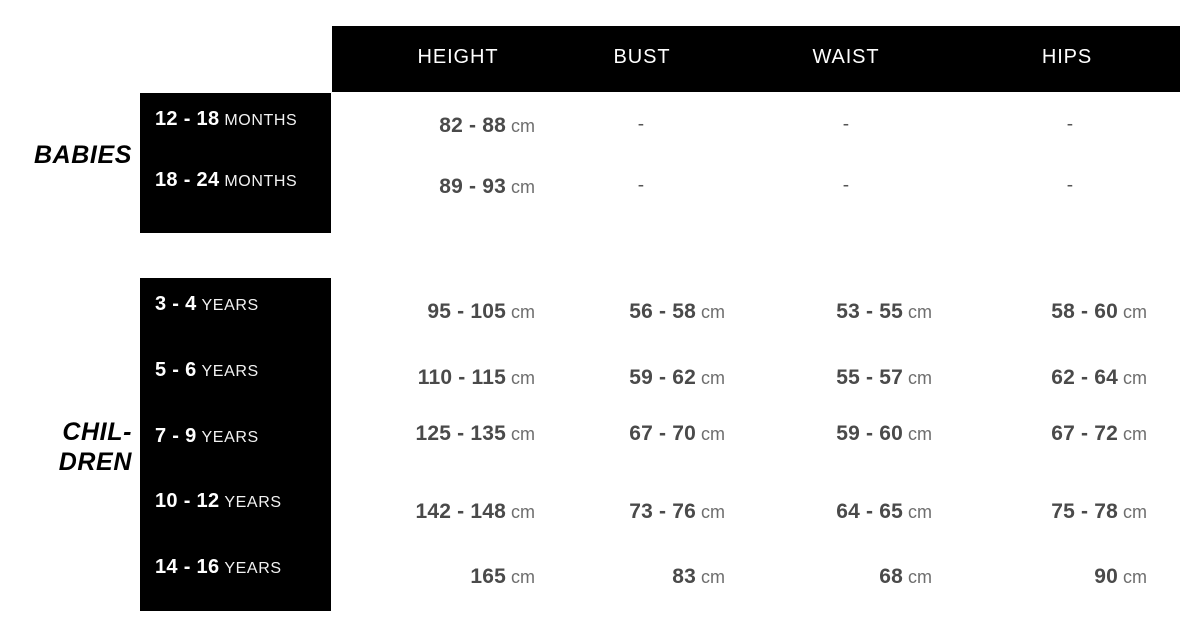 This screenshot has width=1200, height=642. What do you see at coordinates (1070, 125) in the screenshot?
I see `cell-babies-0-hips: -` at bounding box center [1070, 125].